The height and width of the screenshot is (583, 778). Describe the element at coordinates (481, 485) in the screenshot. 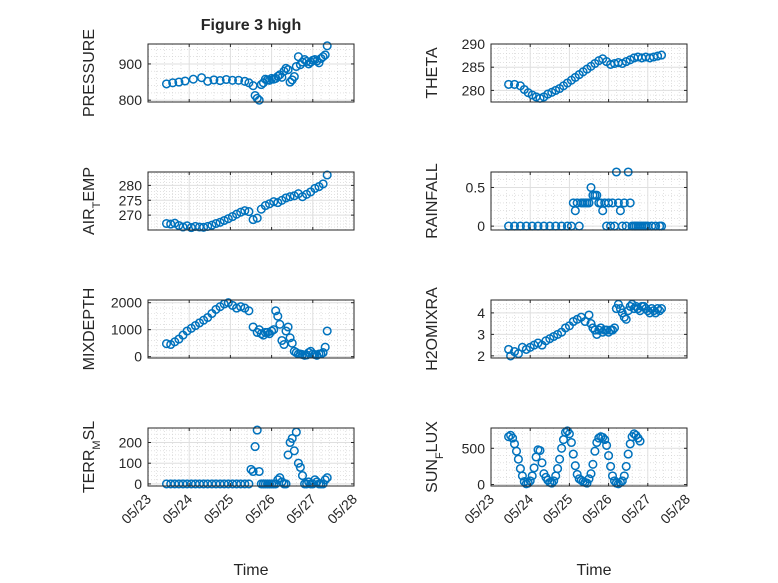

I see `panel-sun-flux-ytick-label: 0` at that location.